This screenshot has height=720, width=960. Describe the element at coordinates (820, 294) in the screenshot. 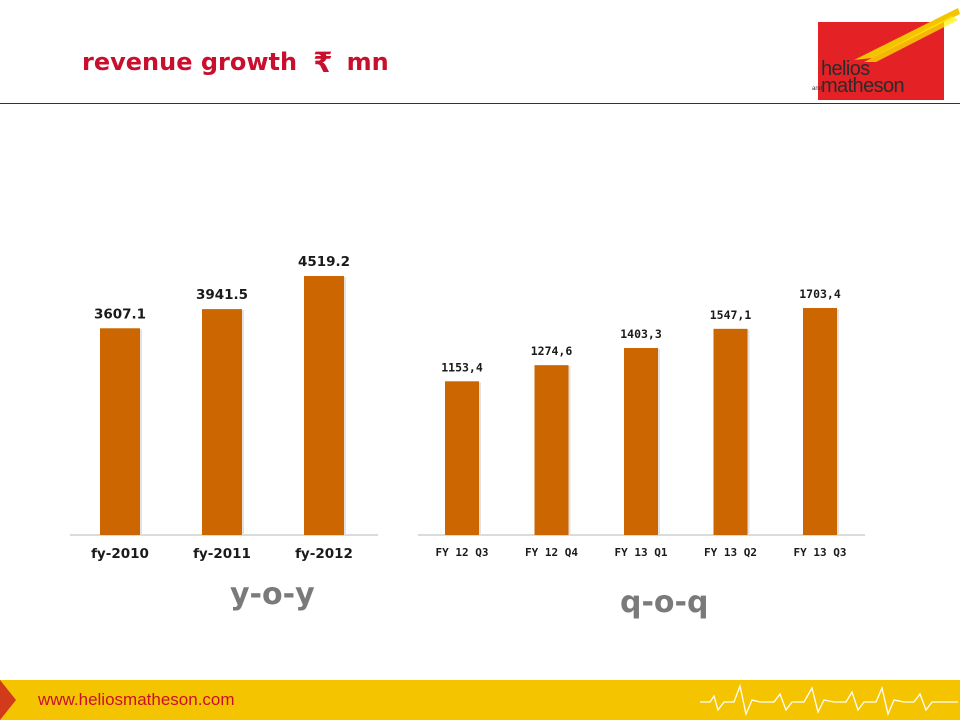

I see `value-label: 1703,4` at that location.